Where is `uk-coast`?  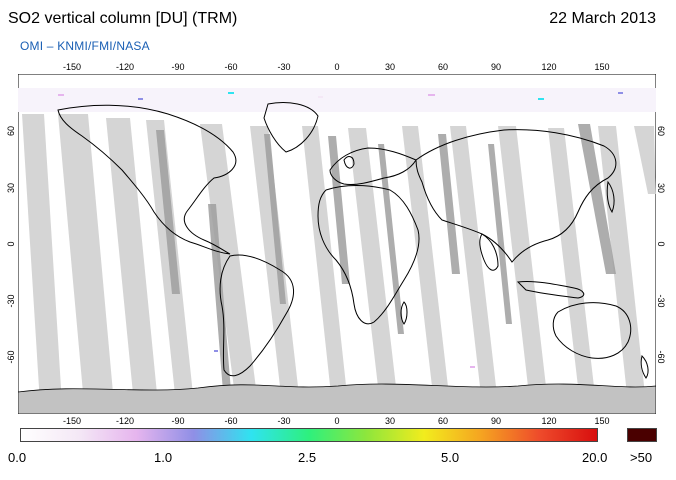
uk-coast is located at coordinates (349, 162).